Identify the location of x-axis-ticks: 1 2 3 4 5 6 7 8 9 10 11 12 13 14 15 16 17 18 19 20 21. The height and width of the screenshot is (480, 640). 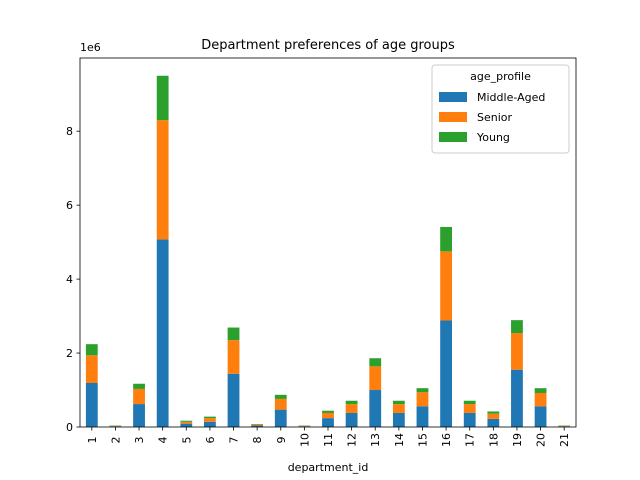
(328, 437).